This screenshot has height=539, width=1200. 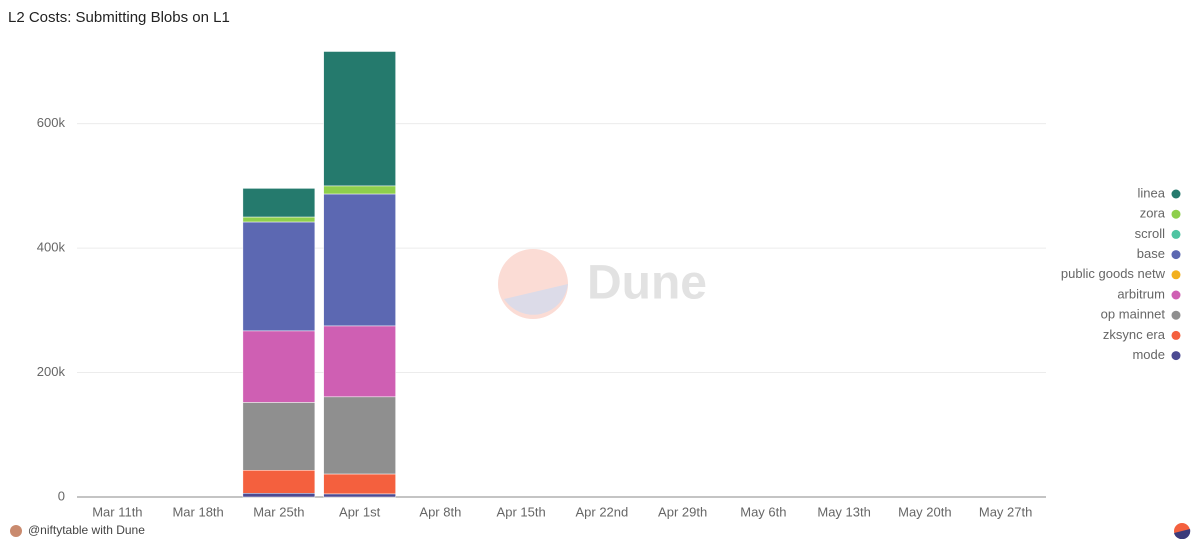 What do you see at coordinates (1148, 354) in the screenshot?
I see `legend-label: mode` at bounding box center [1148, 354].